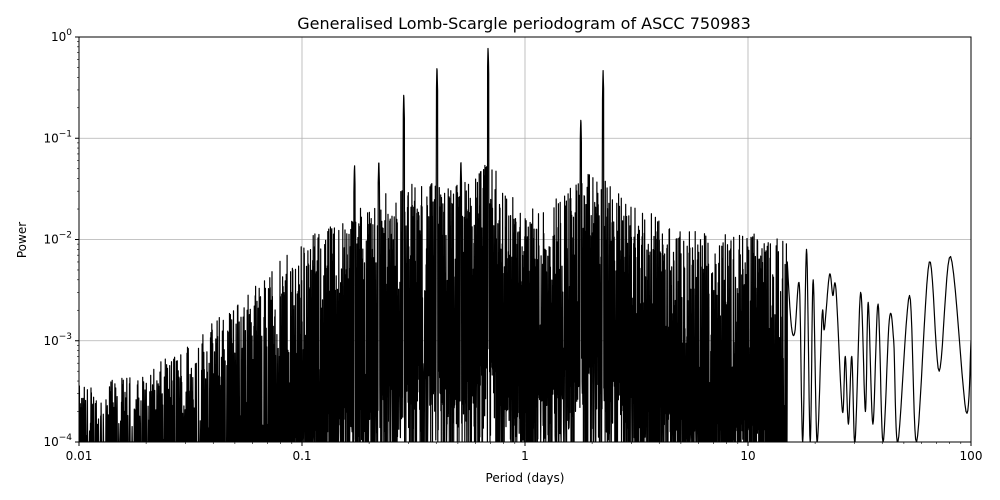  What do you see at coordinates (301, 456) in the screenshot?
I see `x-tick-label: 0.1` at bounding box center [301, 456].